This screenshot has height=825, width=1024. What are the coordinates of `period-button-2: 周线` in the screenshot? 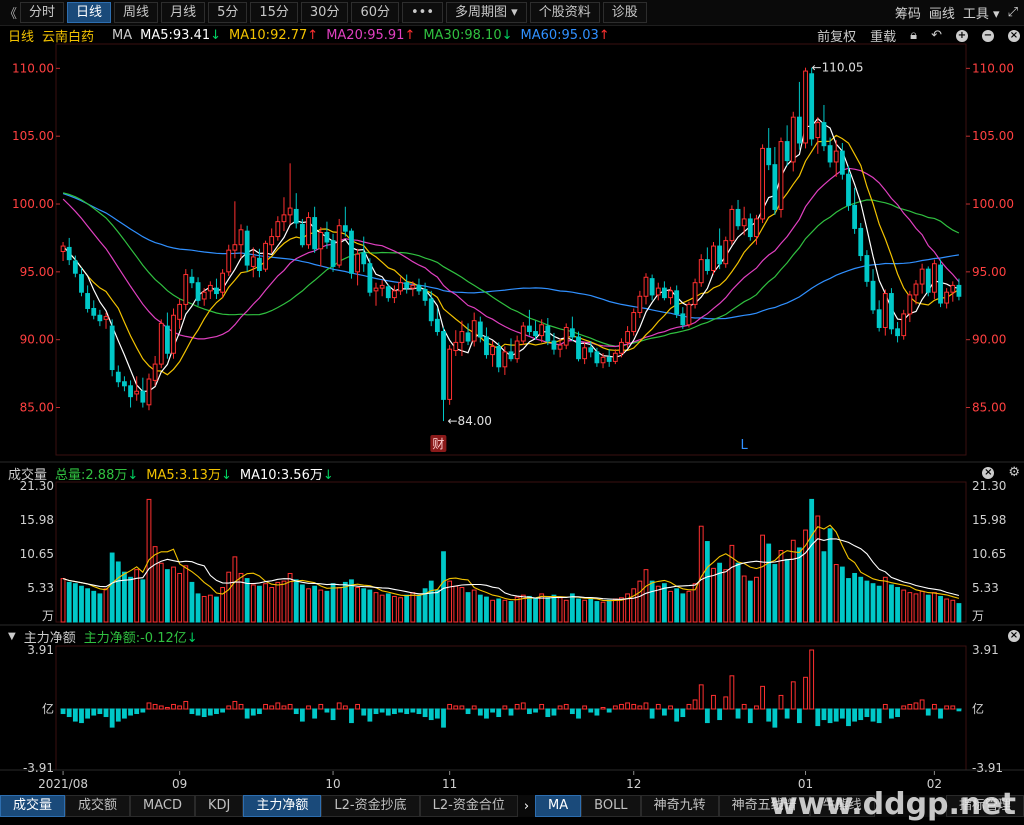 It's located at (136, 12).